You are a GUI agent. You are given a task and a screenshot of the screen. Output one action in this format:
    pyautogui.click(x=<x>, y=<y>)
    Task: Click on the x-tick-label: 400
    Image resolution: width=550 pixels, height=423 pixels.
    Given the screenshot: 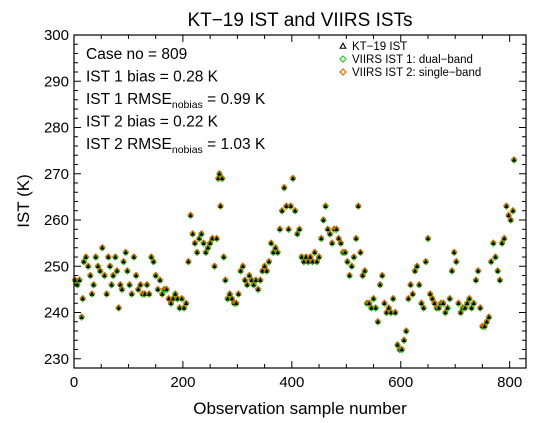 What is the action you would take?
    pyautogui.click(x=291, y=382)
    